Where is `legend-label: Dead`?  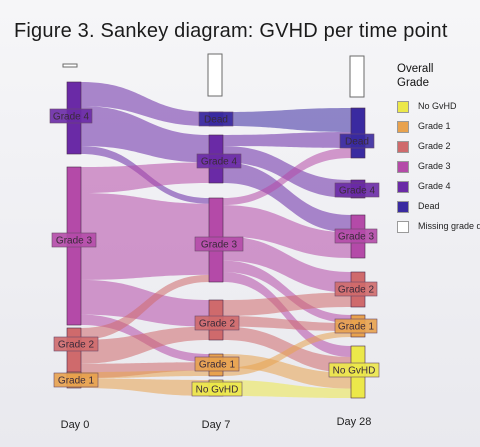
legend-label: Dead is located at coordinates (429, 206).